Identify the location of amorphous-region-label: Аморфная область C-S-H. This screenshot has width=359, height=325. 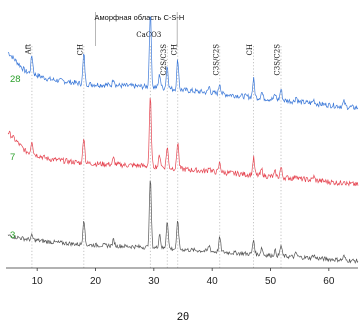
(140, 17).